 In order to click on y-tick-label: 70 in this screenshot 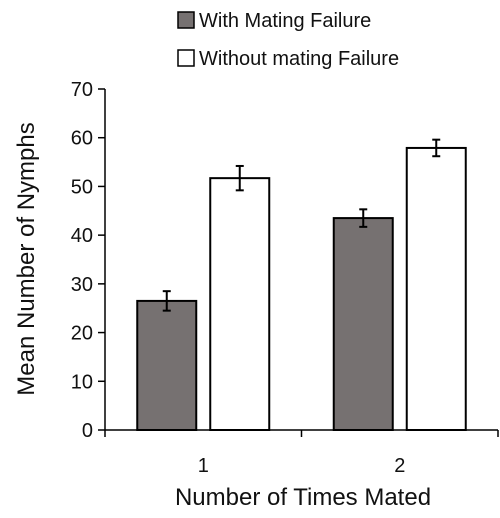, I will do `click(82, 90)`.